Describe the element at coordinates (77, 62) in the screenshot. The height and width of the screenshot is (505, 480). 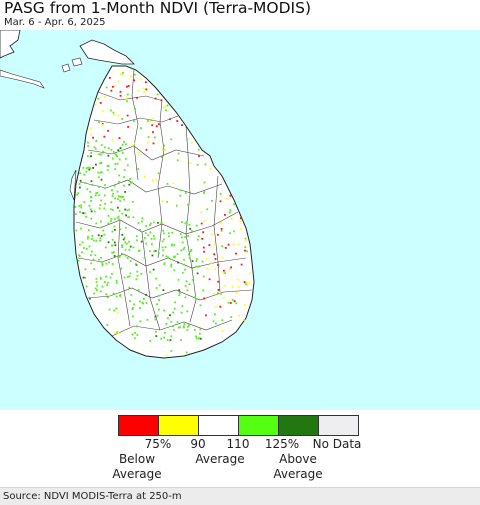
I see `island` at that location.